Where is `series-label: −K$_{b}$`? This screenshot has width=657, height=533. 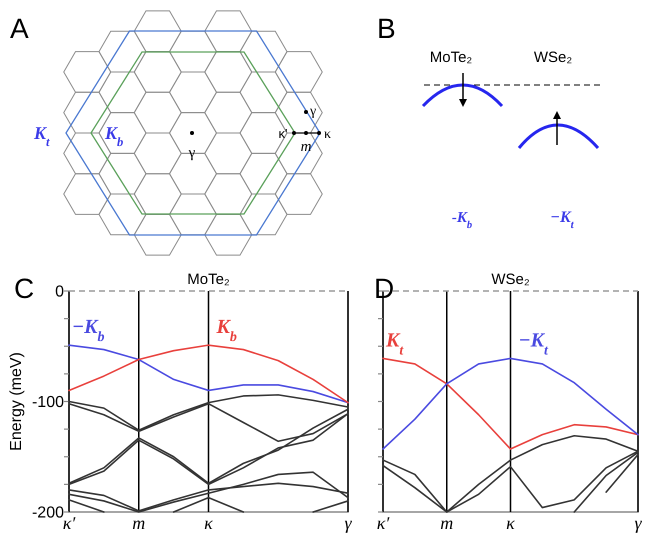 series-label: −K$_{b}$ is located at coordinates (88, 330).